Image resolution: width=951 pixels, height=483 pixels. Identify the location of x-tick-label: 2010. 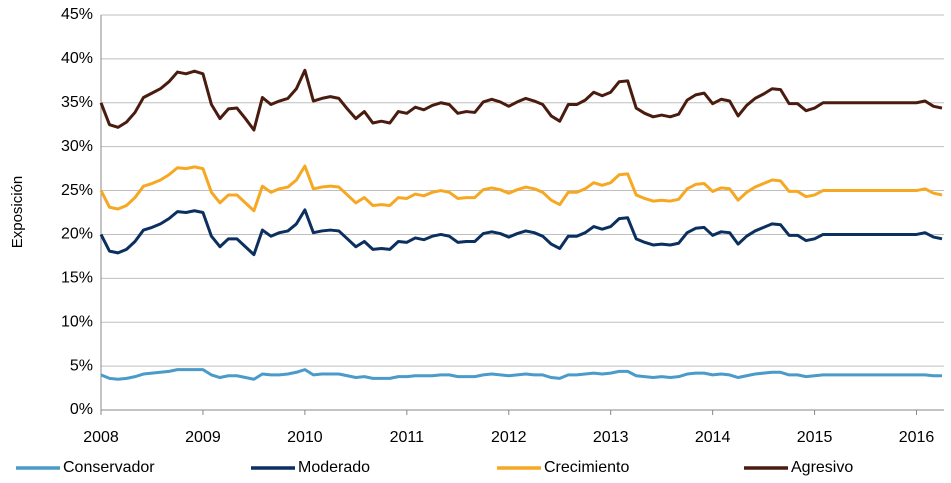
(305, 437).